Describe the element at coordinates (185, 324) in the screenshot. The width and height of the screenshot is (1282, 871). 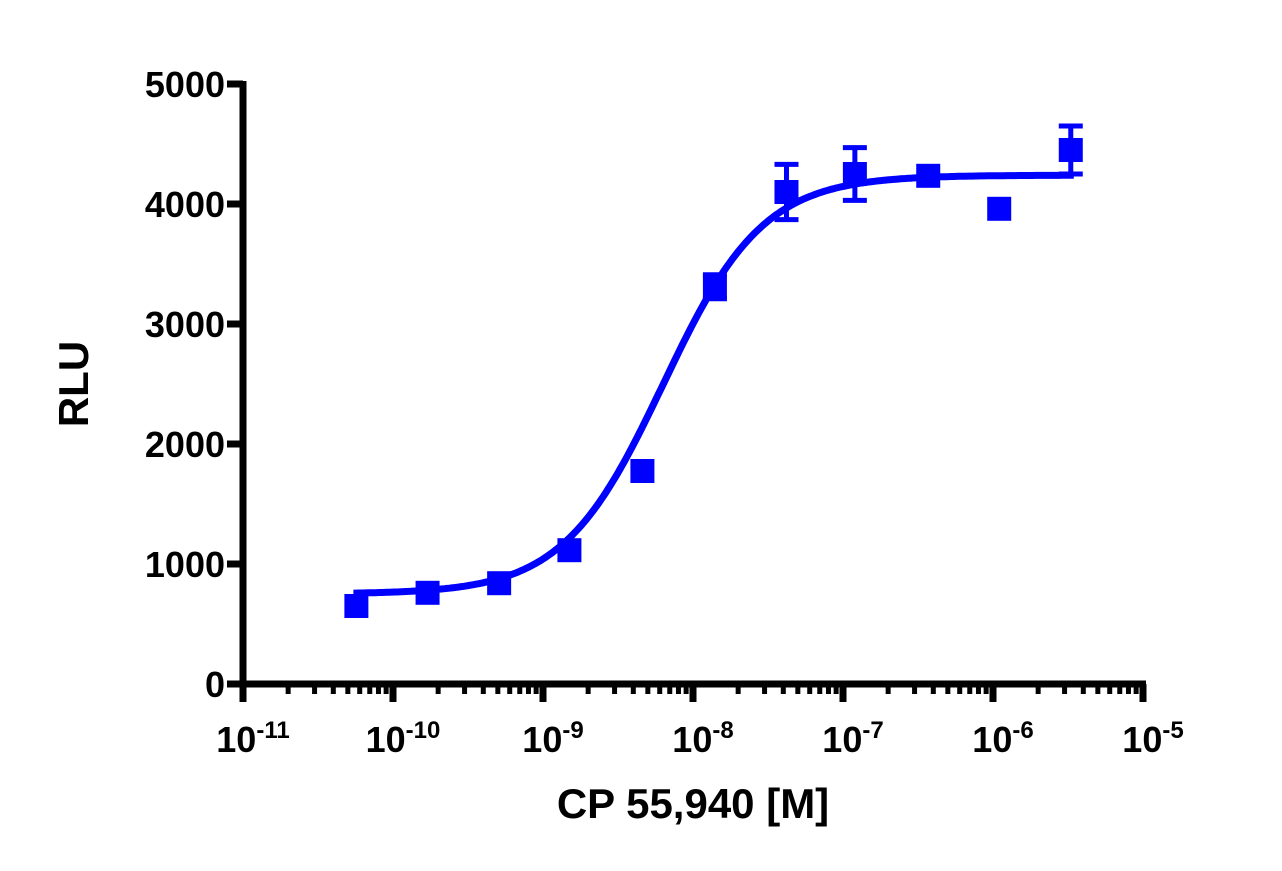
I see `y-tick-label: 3000` at that location.